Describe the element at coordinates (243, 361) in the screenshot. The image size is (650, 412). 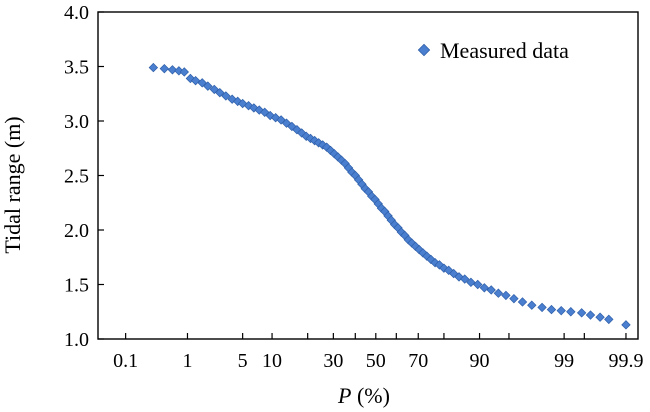
I see `x-tick-label: 5` at that location.